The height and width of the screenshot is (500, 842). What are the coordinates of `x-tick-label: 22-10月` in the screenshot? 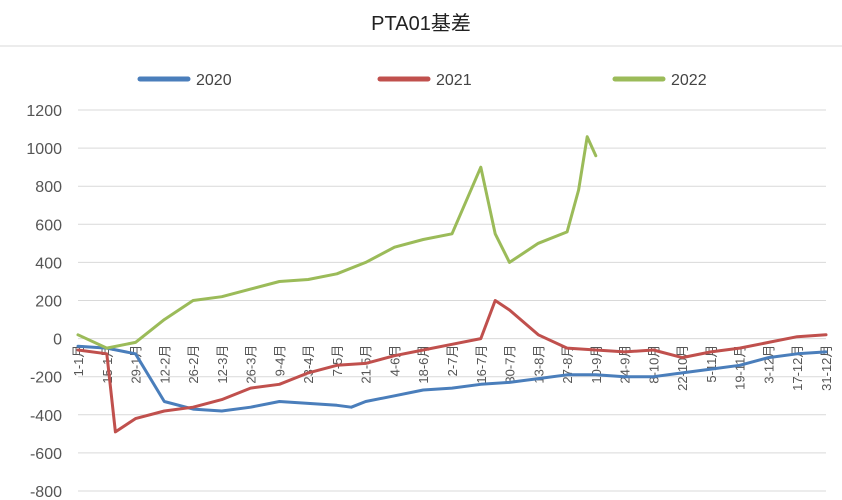 It's located at (682, 368).